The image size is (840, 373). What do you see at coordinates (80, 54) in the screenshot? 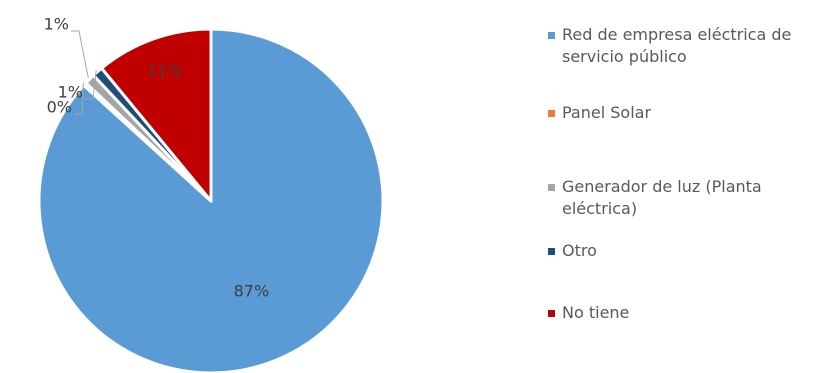
I see `leader-line-generador` at bounding box center [80, 54].